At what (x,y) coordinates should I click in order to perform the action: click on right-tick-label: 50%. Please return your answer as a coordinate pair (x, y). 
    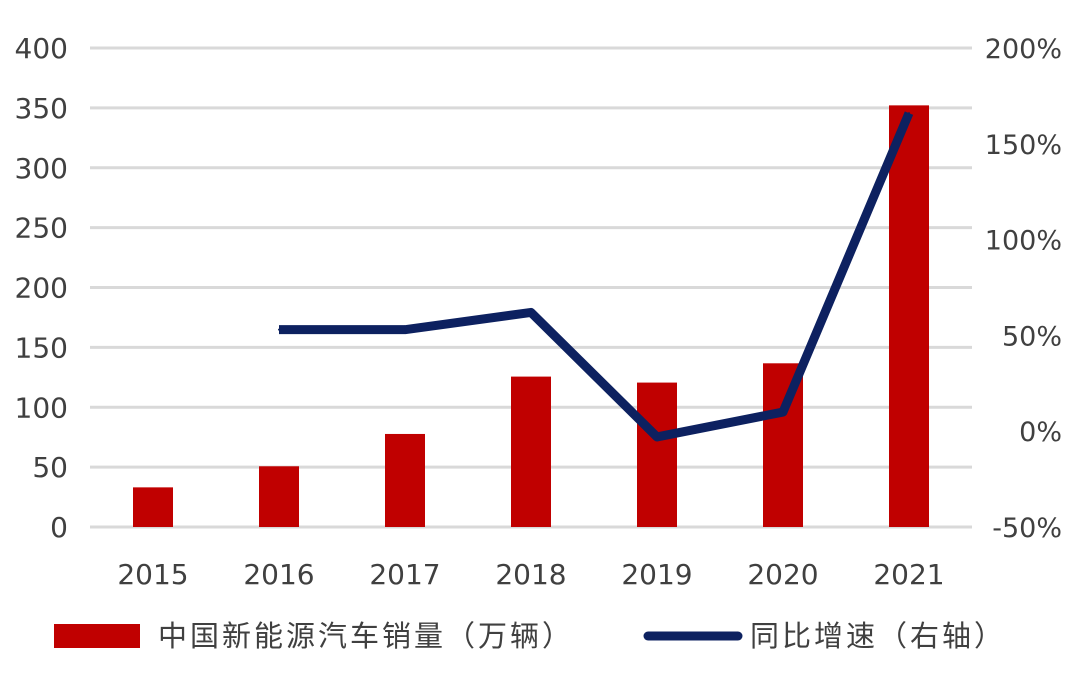
    Looking at the image, I should click on (1032, 336).